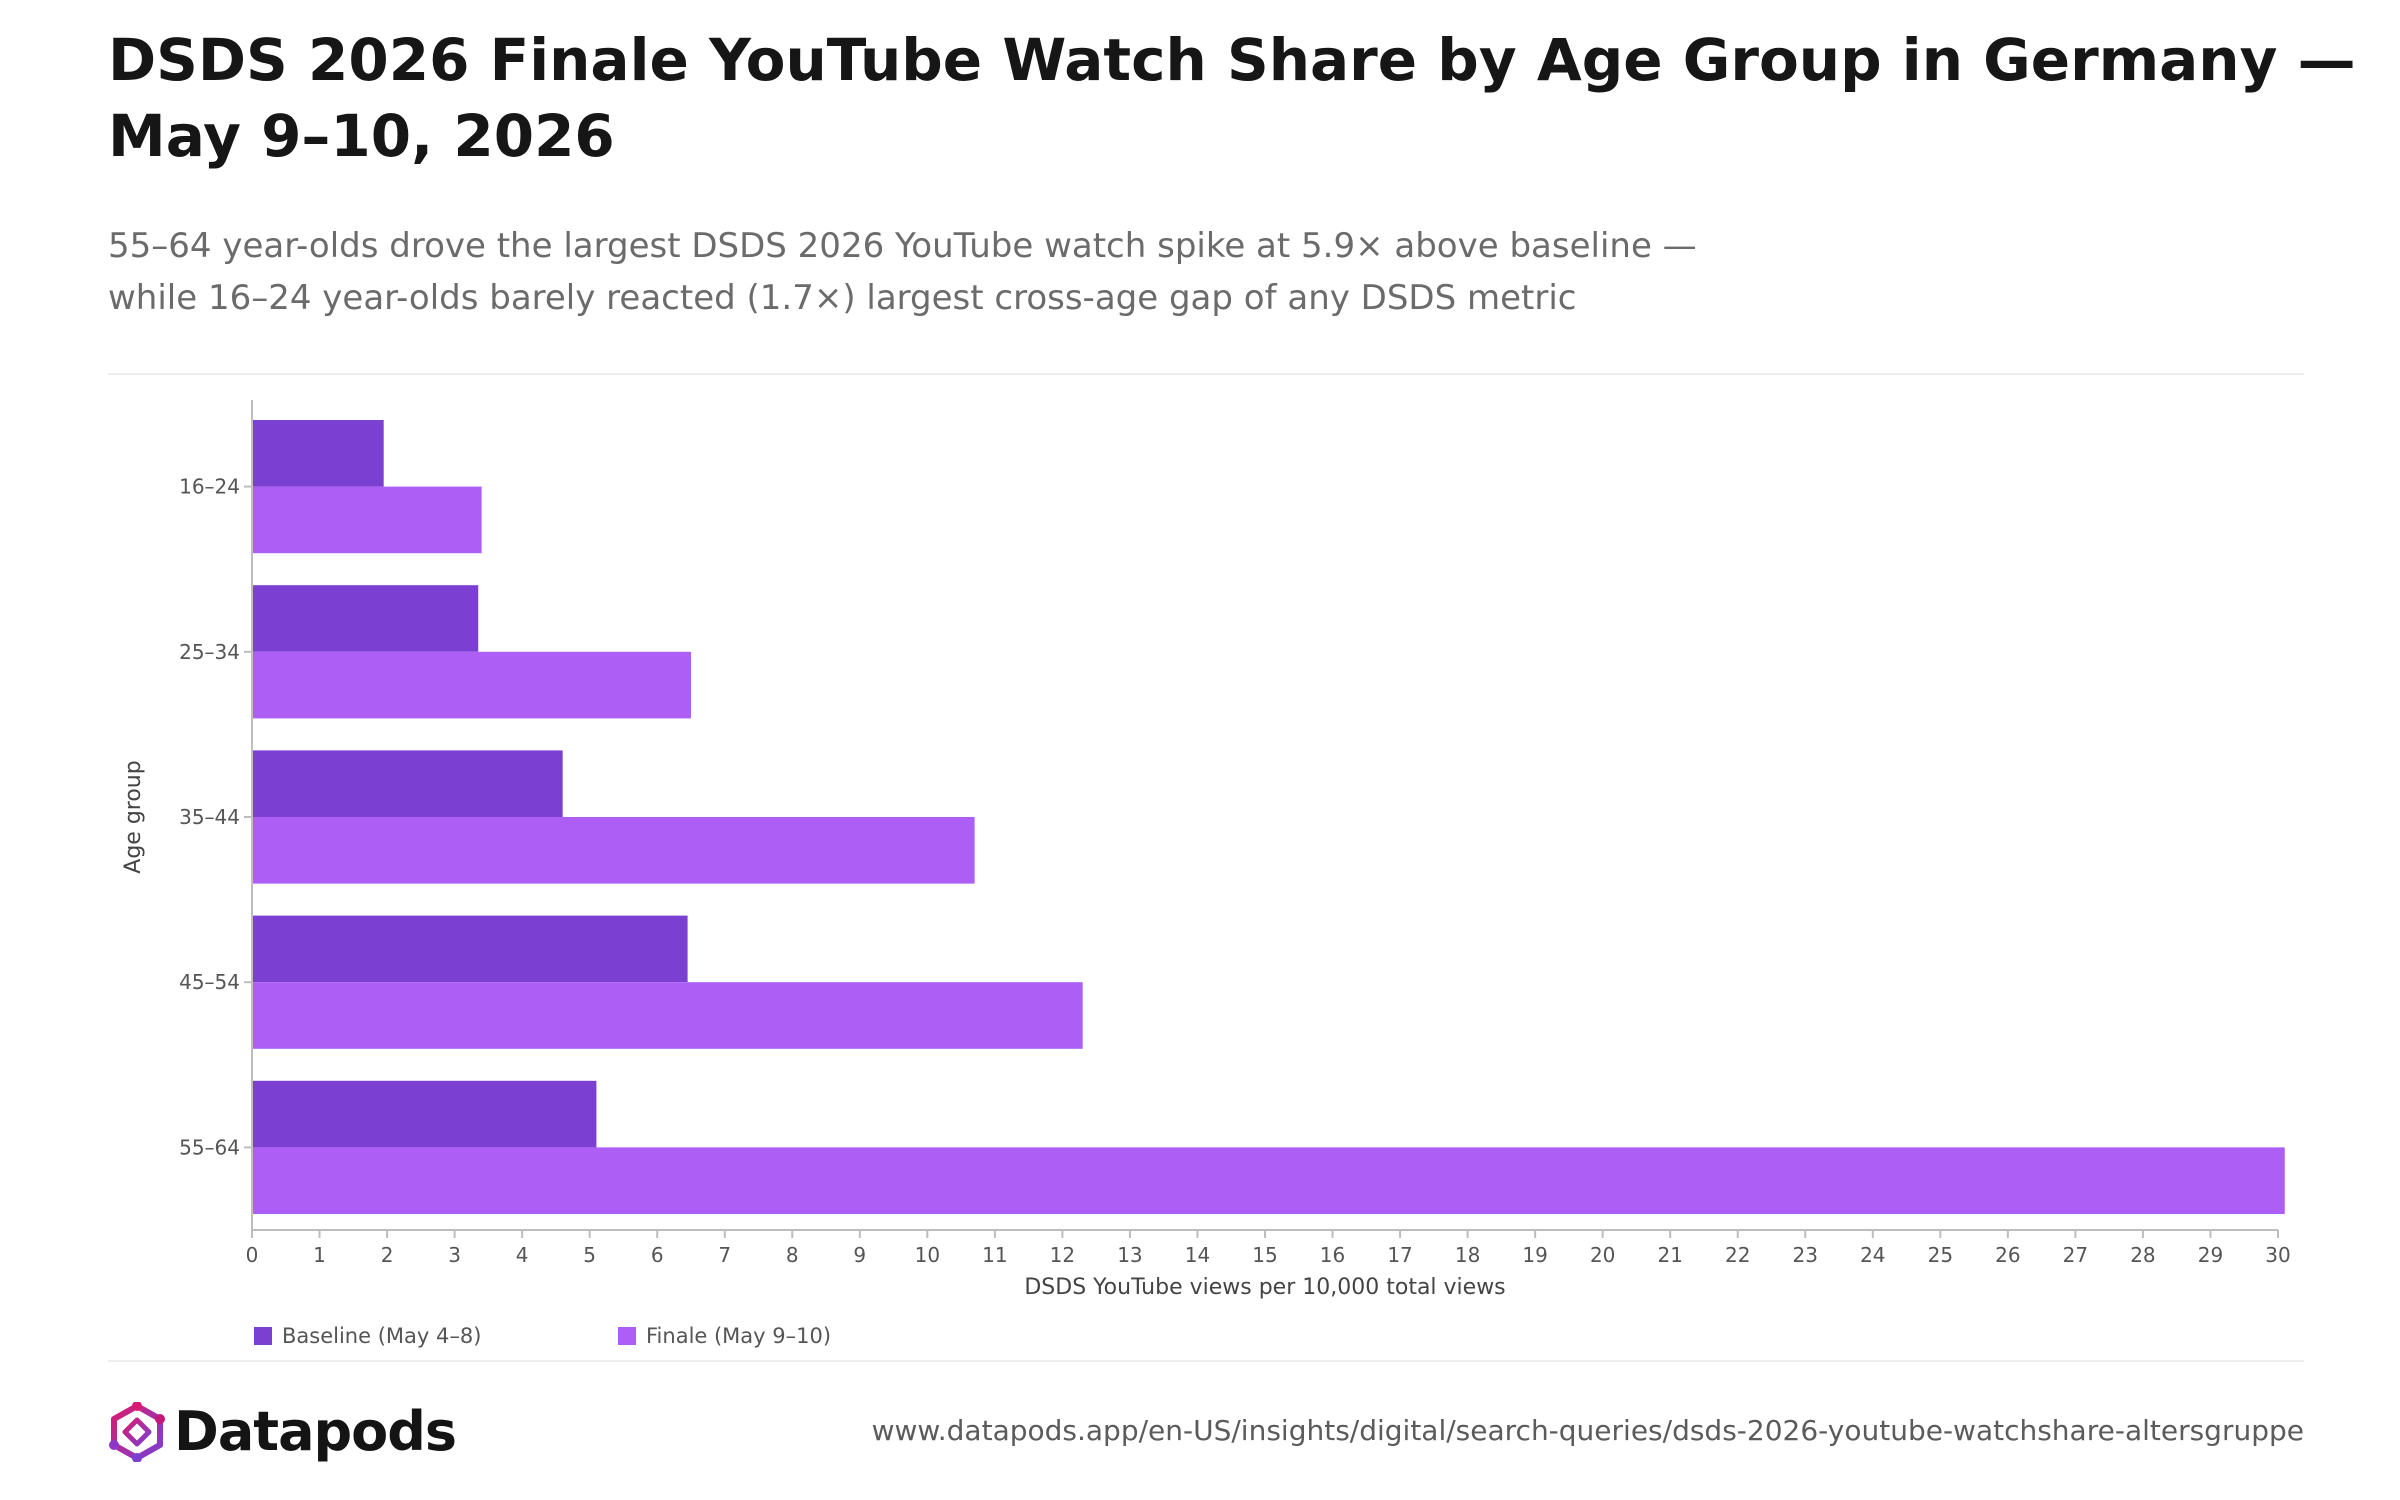 This screenshot has width=2400, height=1500. What do you see at coordinates (2142, 1255) in the screenshot?
I see `x-tick-label: 28` at bounding box center [2142, 1255].